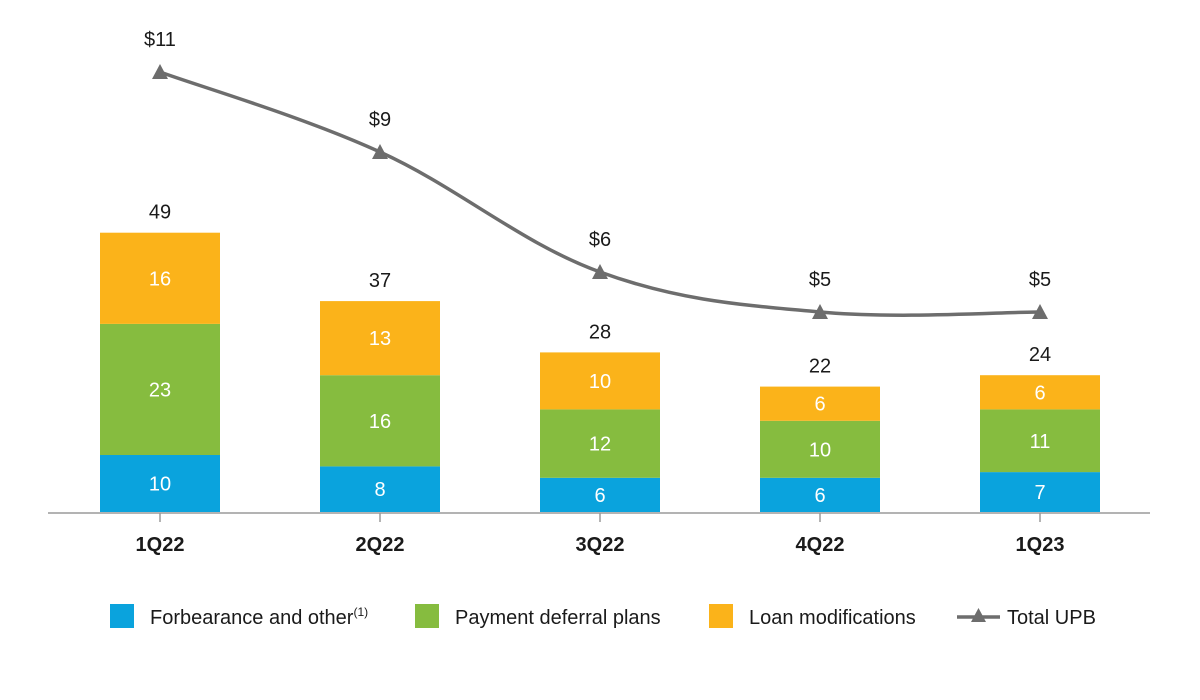 The image size is (1200, 700). What do you see at coordinates (1040, 545) in the screenshot?
I see `x-tick-label-1Q23: 1Q23` at bounding box center [1040, 545].